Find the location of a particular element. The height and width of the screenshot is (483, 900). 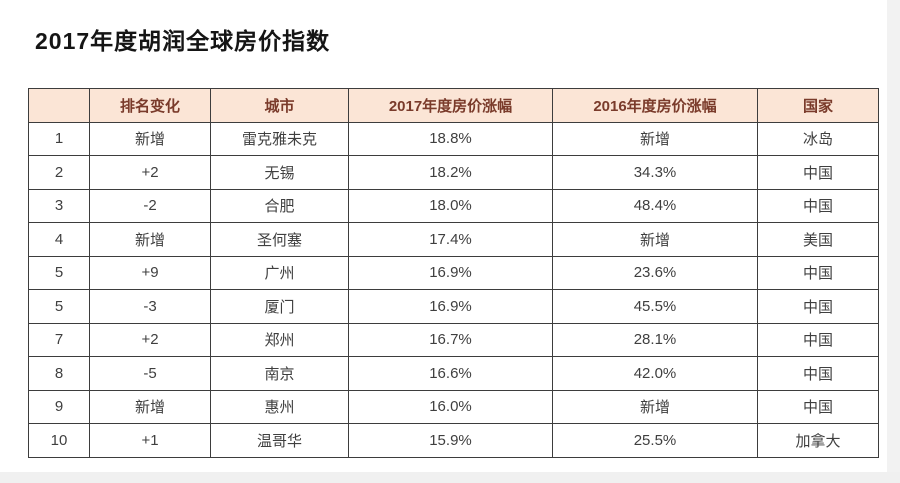

cell-city: 郑州 is located at coordinates (279, 339).